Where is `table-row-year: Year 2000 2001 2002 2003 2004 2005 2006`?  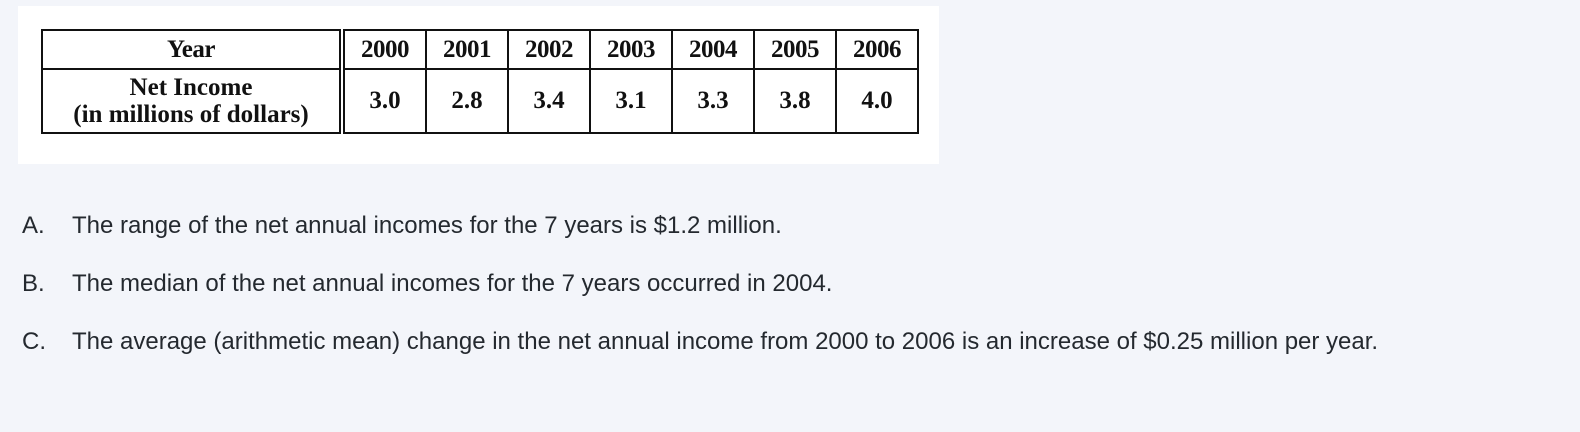 table-row-year: Year 2000 2001 2002 2003 2004 2005 2006 is located at coordinates (480, 49).